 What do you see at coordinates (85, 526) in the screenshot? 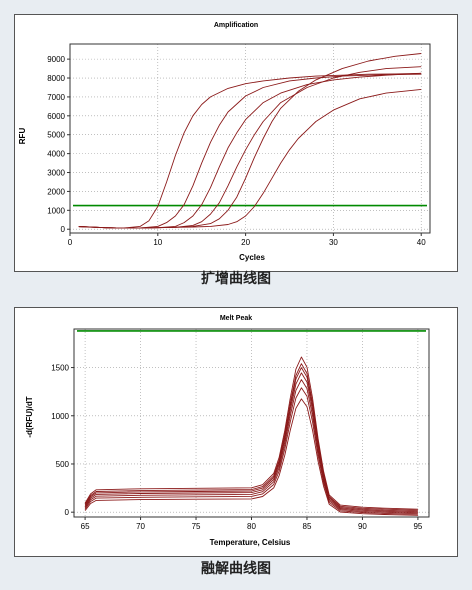
I see `melt-xtick-label: 65` at bounding box center [85, 526].